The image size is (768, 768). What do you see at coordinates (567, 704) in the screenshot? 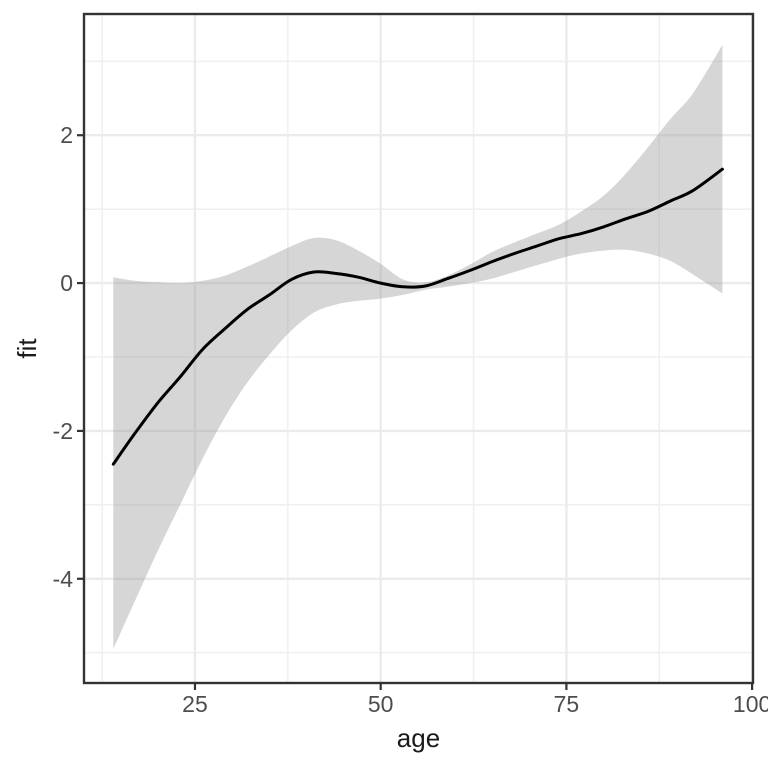
I see `x-tick-label-75: 75` at bounding box center [567, 704].